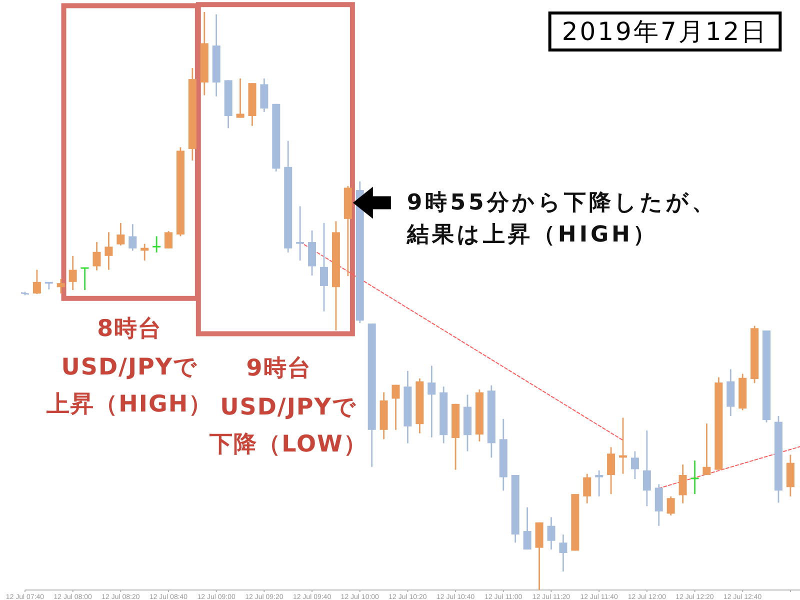 This screenshot has height=600, width=800. Describe the element at coordinates (279, 369) in the screenshot. I see `annotation: 9時台` at that location.